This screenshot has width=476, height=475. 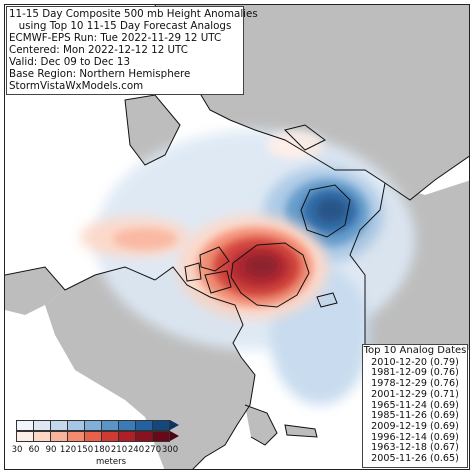 I want to click on colorbar-tick-label: 60, so click(x=34, y=450).